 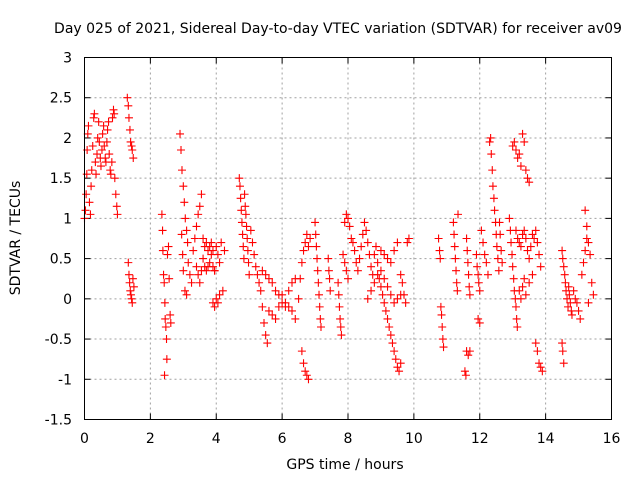 What do you see at coordinates (480, 439) in the screenshot?
I see `x-tick-label: 12` at bounding box center [480, 439].